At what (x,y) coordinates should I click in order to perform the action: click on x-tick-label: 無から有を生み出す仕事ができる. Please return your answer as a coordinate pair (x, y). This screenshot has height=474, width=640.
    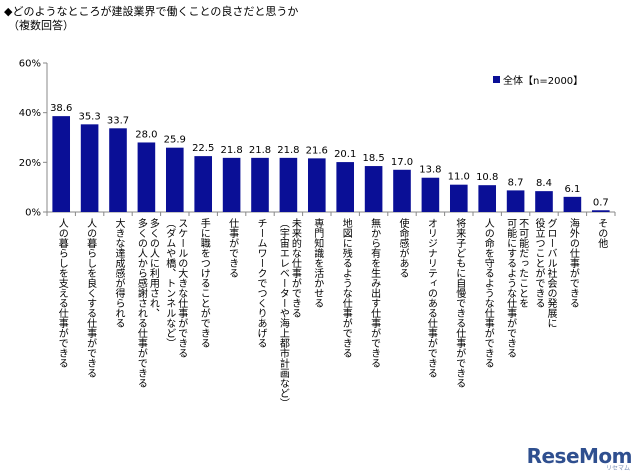
    Looking at the image, I should click on (374, 293).